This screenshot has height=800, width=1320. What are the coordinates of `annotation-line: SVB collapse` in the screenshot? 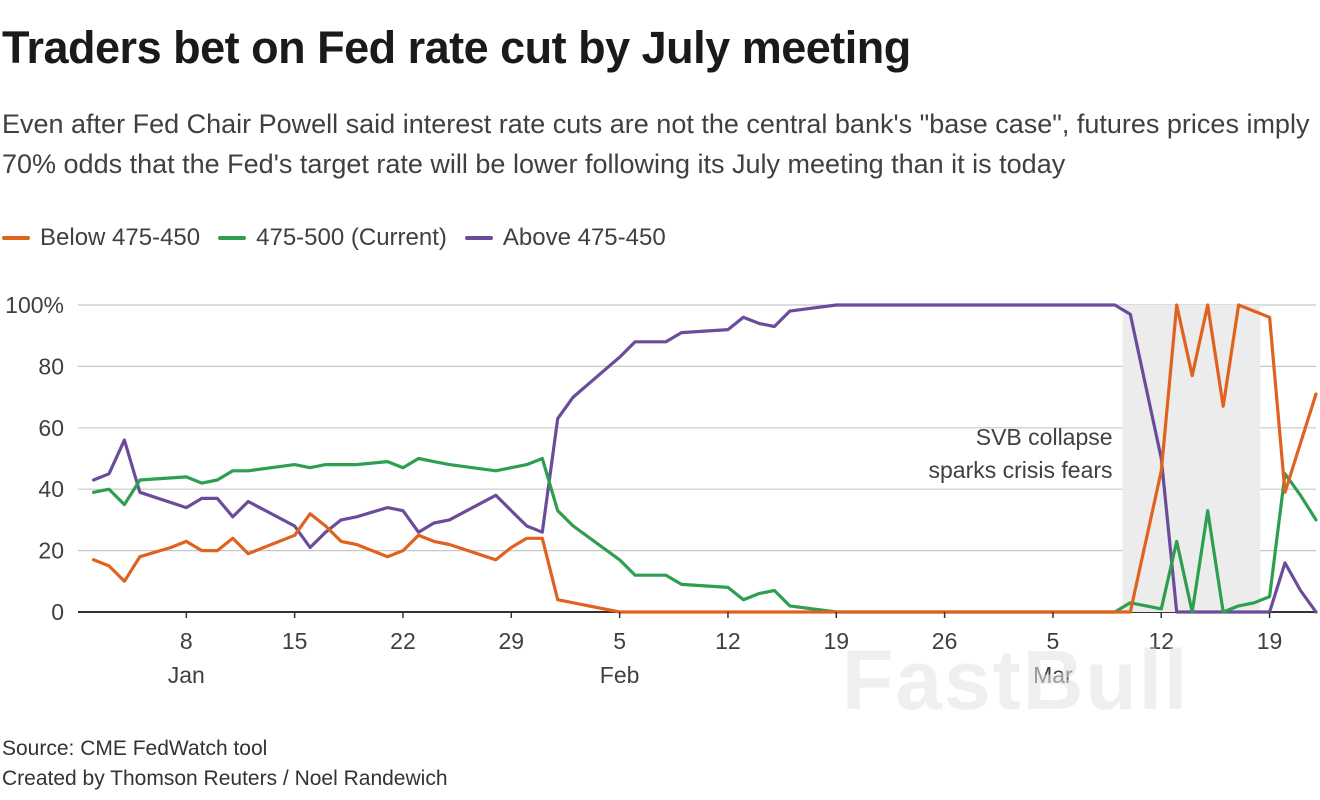 It's located at (1044, 437).